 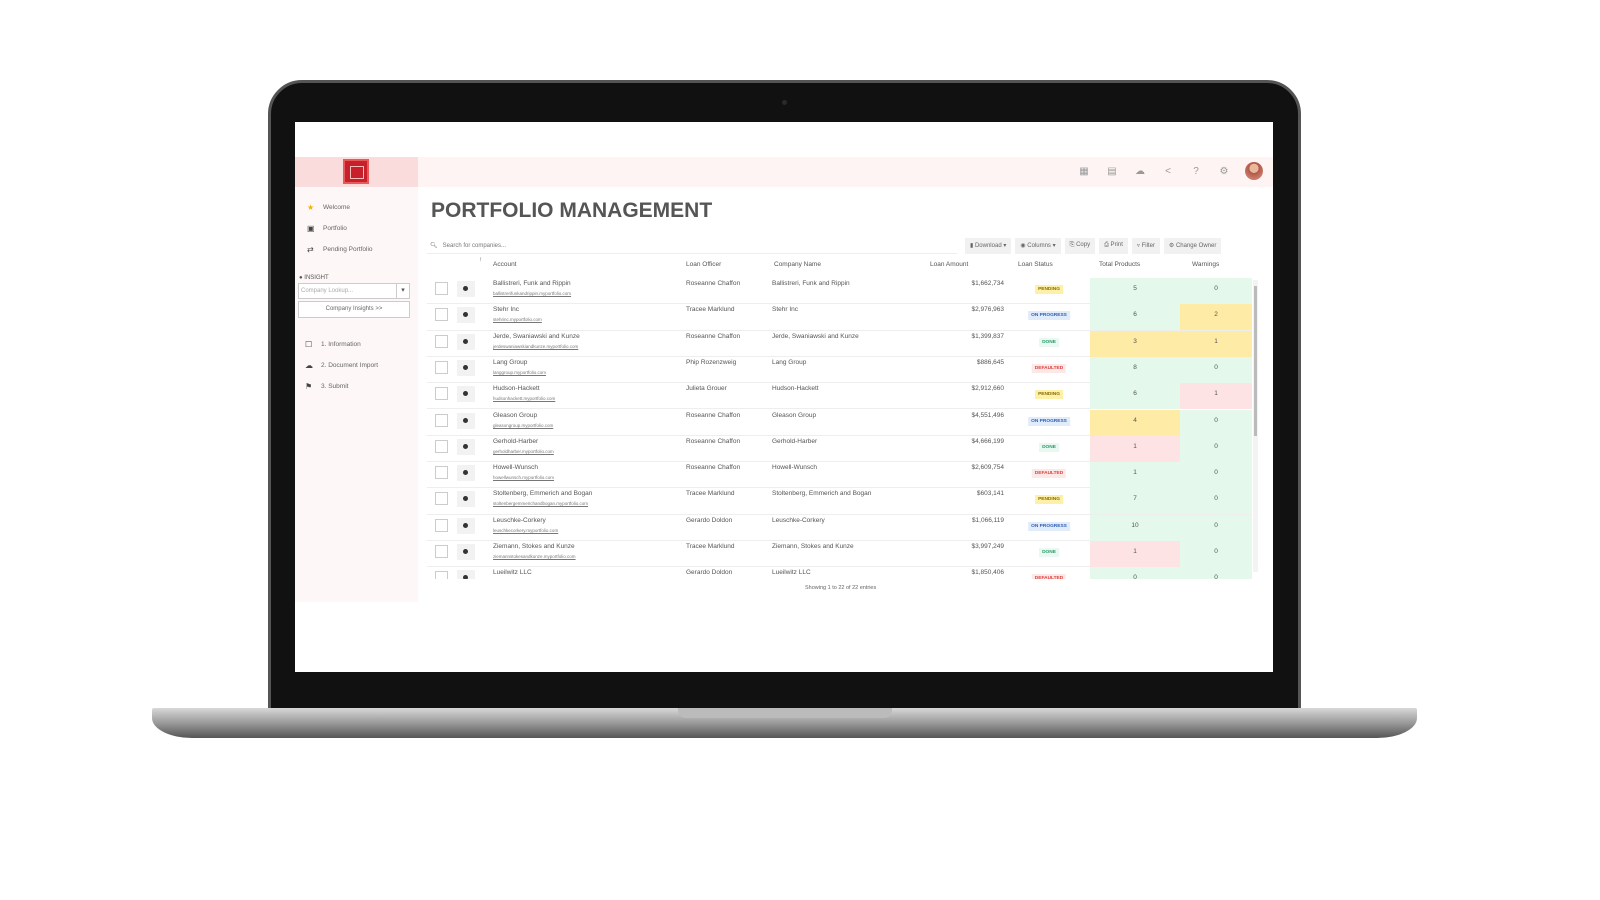 I want to click on warnings-cell: 0, so click(x=1216, y=554).